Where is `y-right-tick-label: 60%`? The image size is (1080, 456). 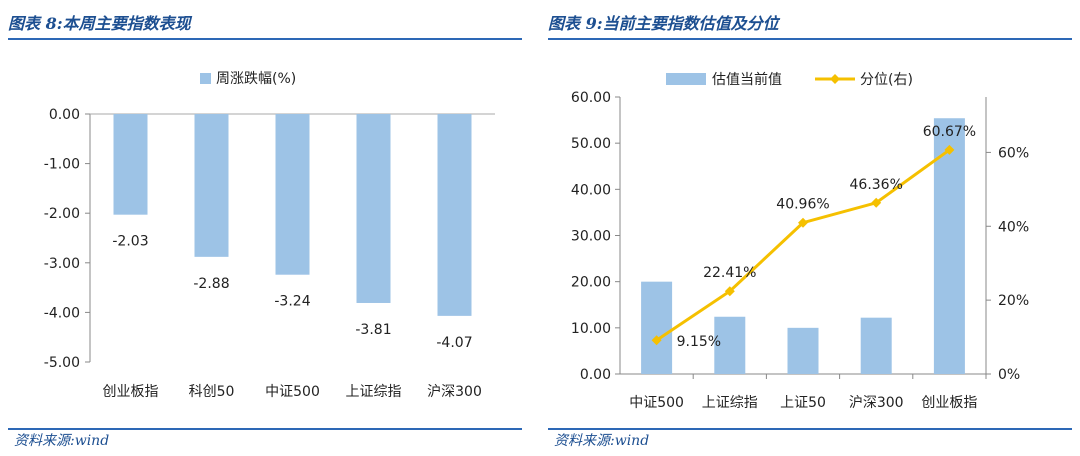
y-right-tick-label: 60% is located at coordinates (1013, 153).